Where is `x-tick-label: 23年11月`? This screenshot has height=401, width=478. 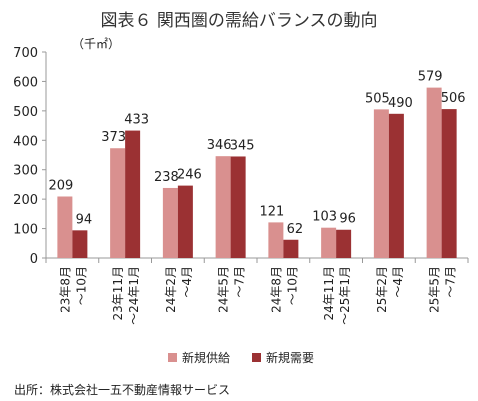
x-tick-label: 23年11月 is located at coordinates (118, 293).